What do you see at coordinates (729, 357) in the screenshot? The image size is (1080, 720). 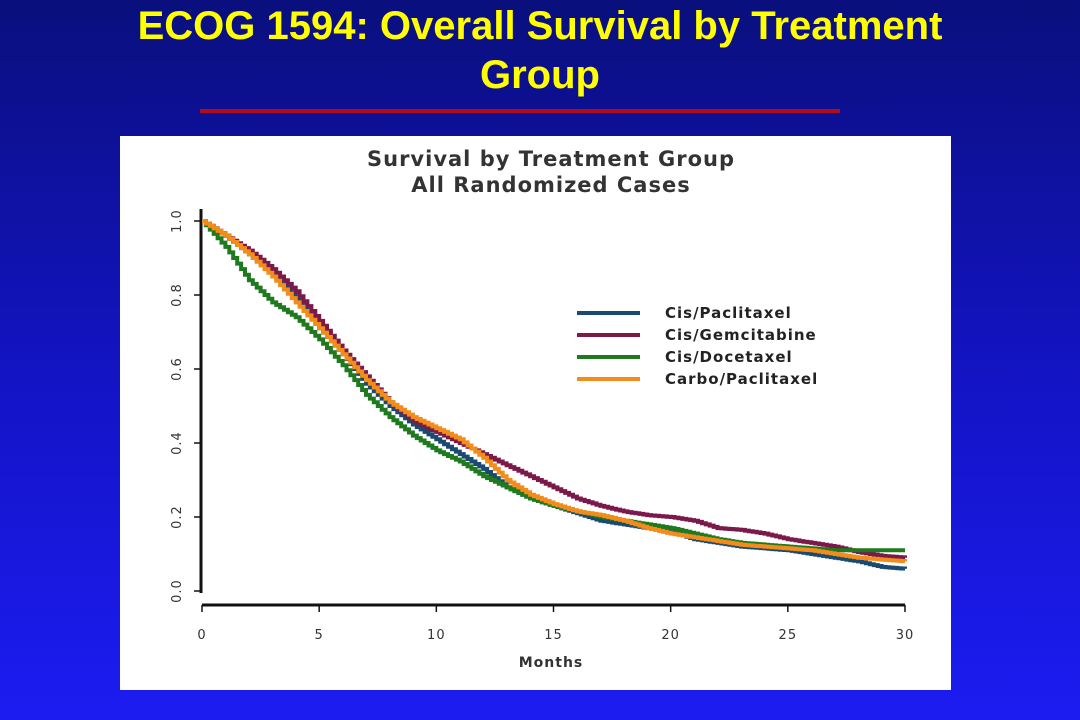 I see `legend-label: Cis/Docetaxel` at bounding box center [729, 357].